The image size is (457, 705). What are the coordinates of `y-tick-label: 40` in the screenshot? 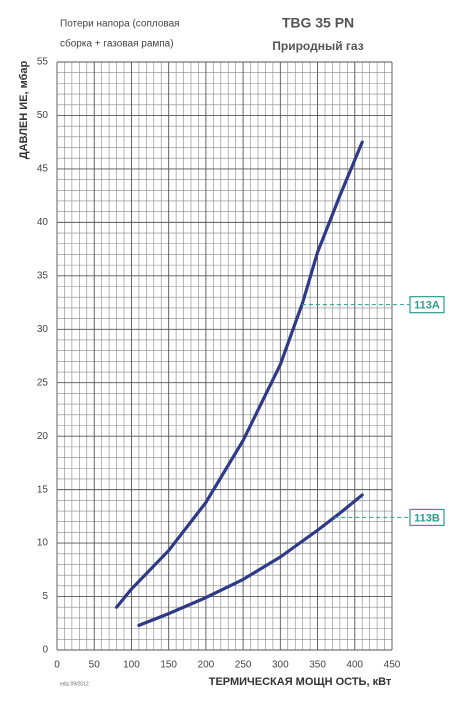 It's located at (43, 222).